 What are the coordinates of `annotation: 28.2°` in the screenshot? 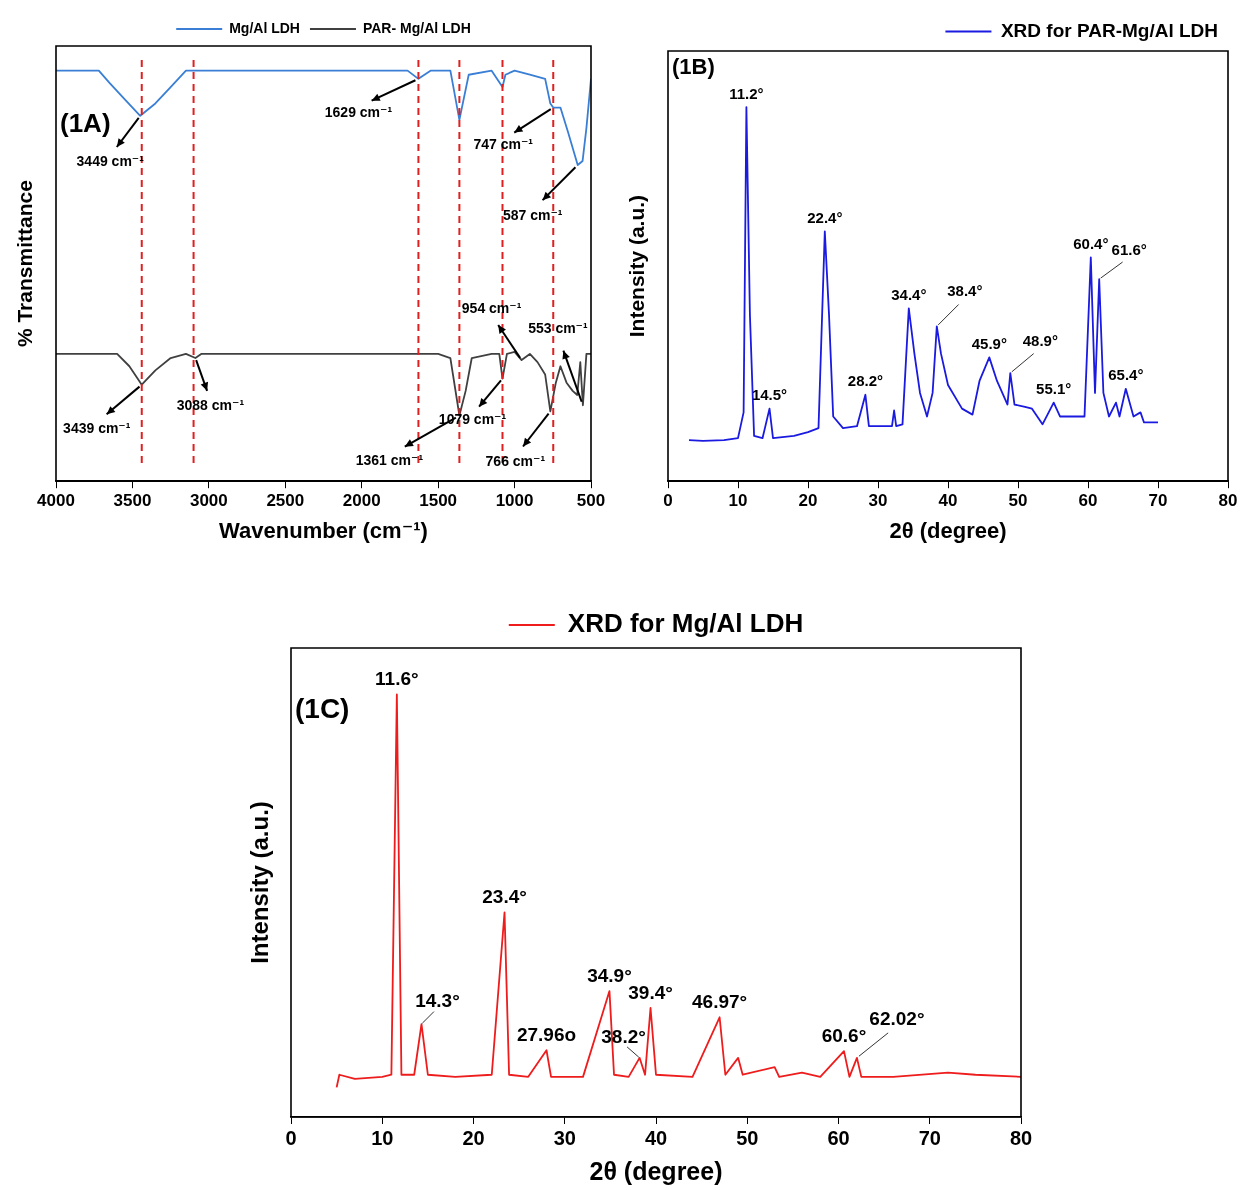 It's located at (865, 381).